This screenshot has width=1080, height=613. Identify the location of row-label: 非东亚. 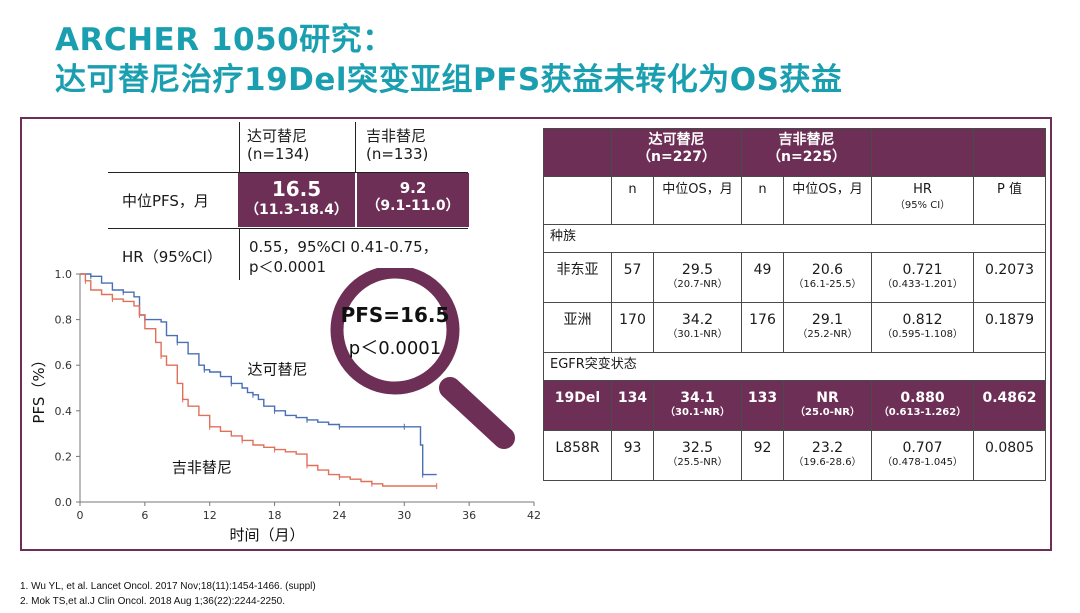
(577, 277).